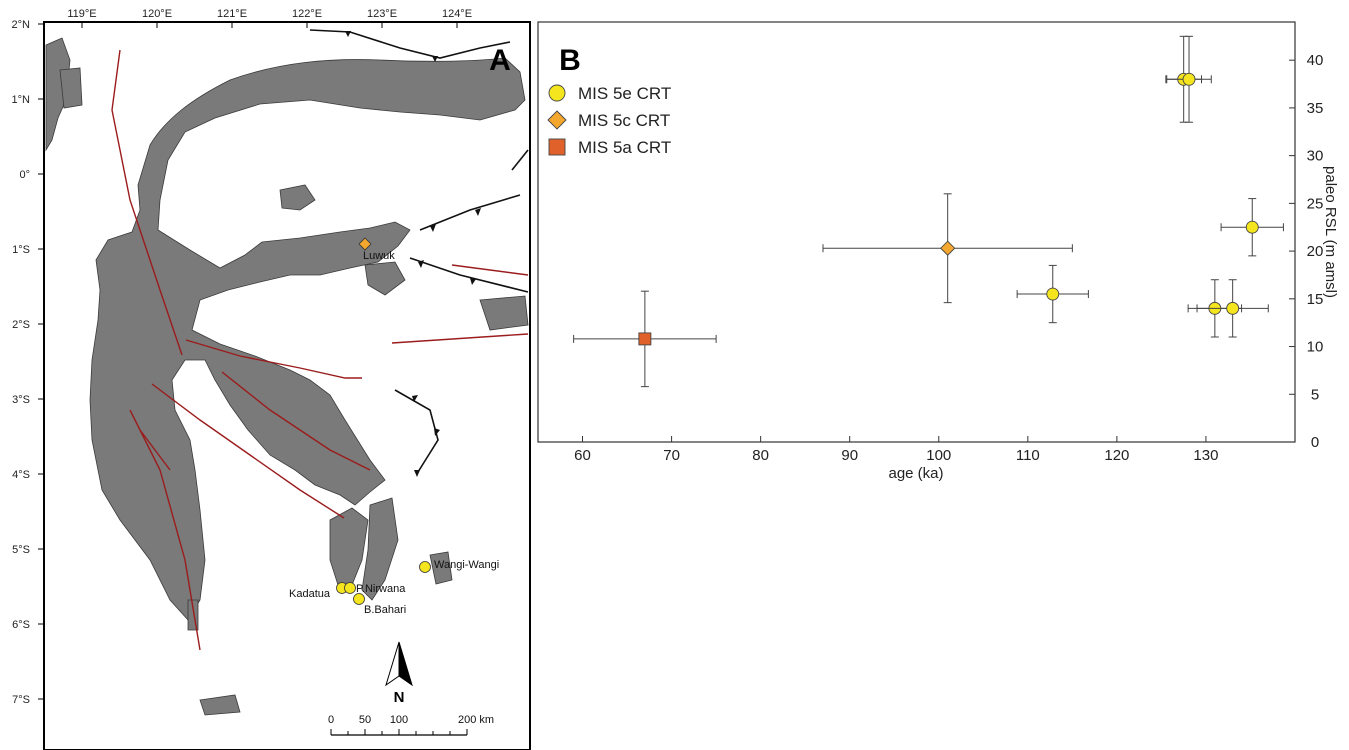 This screenshot has height=750, width=1349. What do you see at coordinates (296, 421) in the screenshot?
I see `kolaka-fault` at bounding box center [296, 421].